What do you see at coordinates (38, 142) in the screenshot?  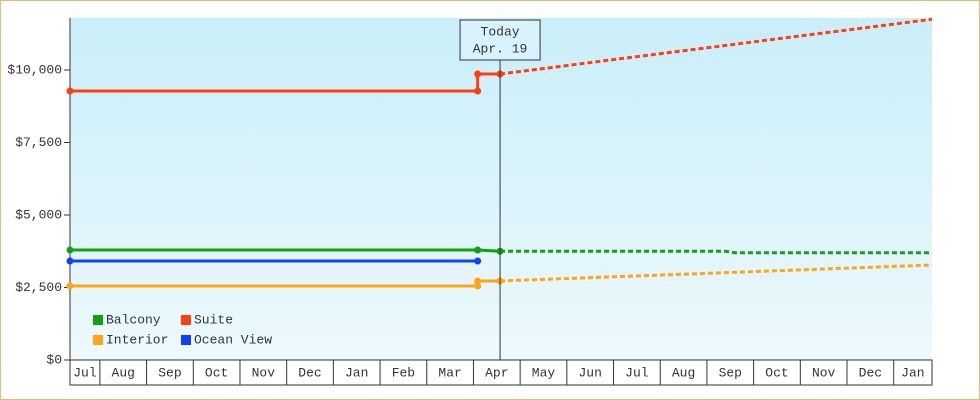 I see `y-tick-label: $7,500` at bounding box center [38, 142].